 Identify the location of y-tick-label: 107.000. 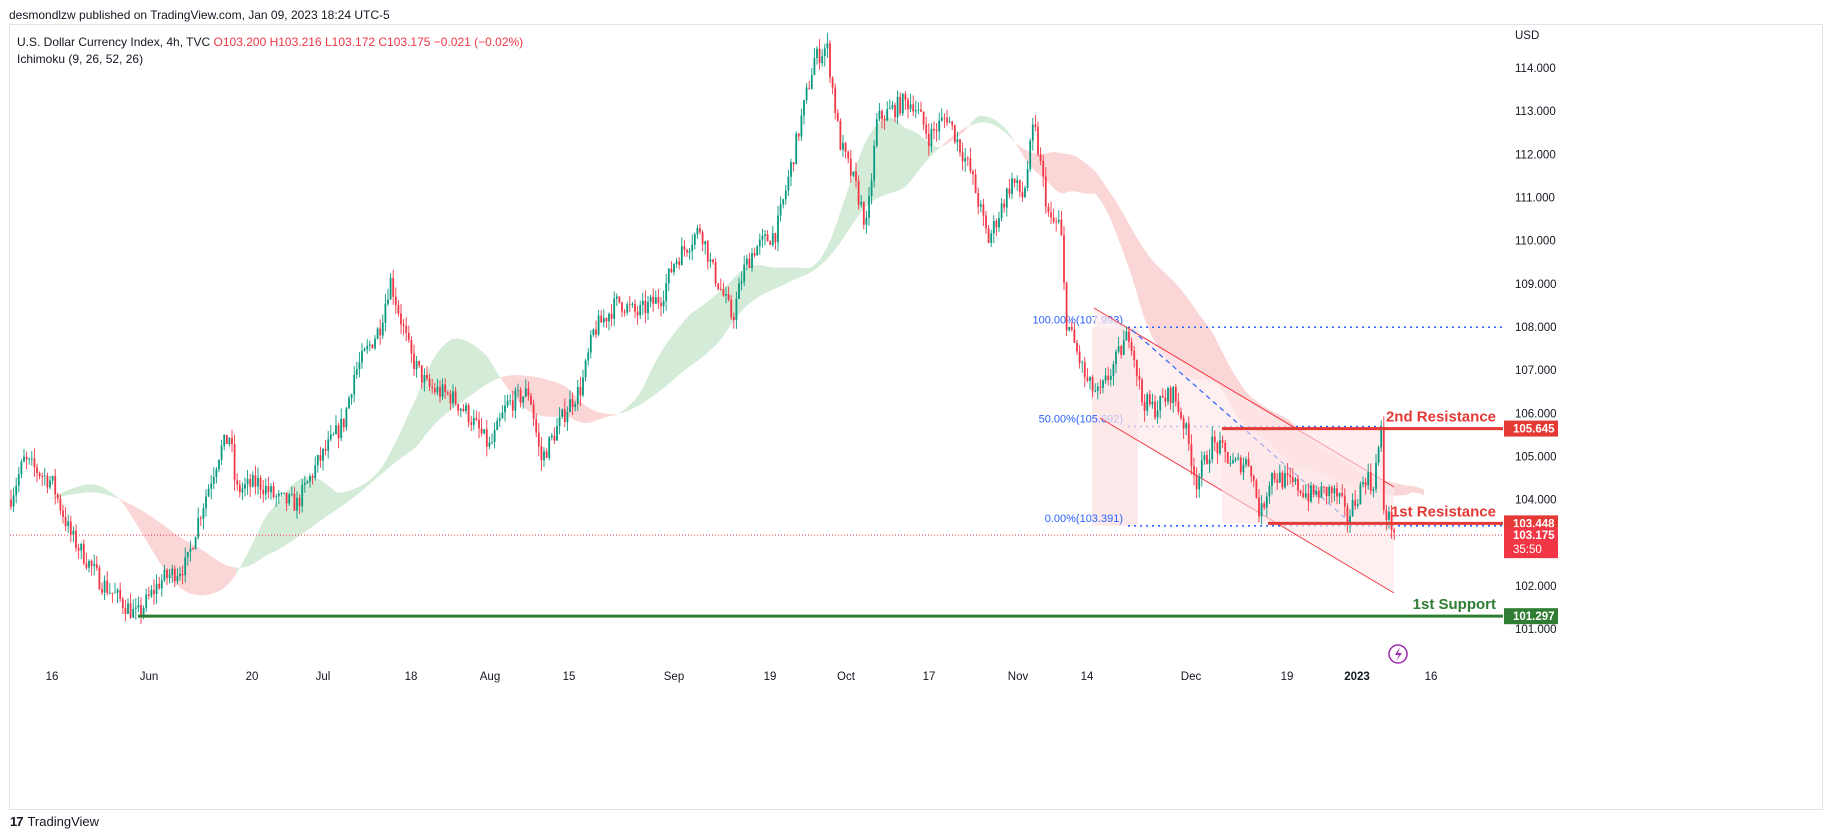
(1536, 371).